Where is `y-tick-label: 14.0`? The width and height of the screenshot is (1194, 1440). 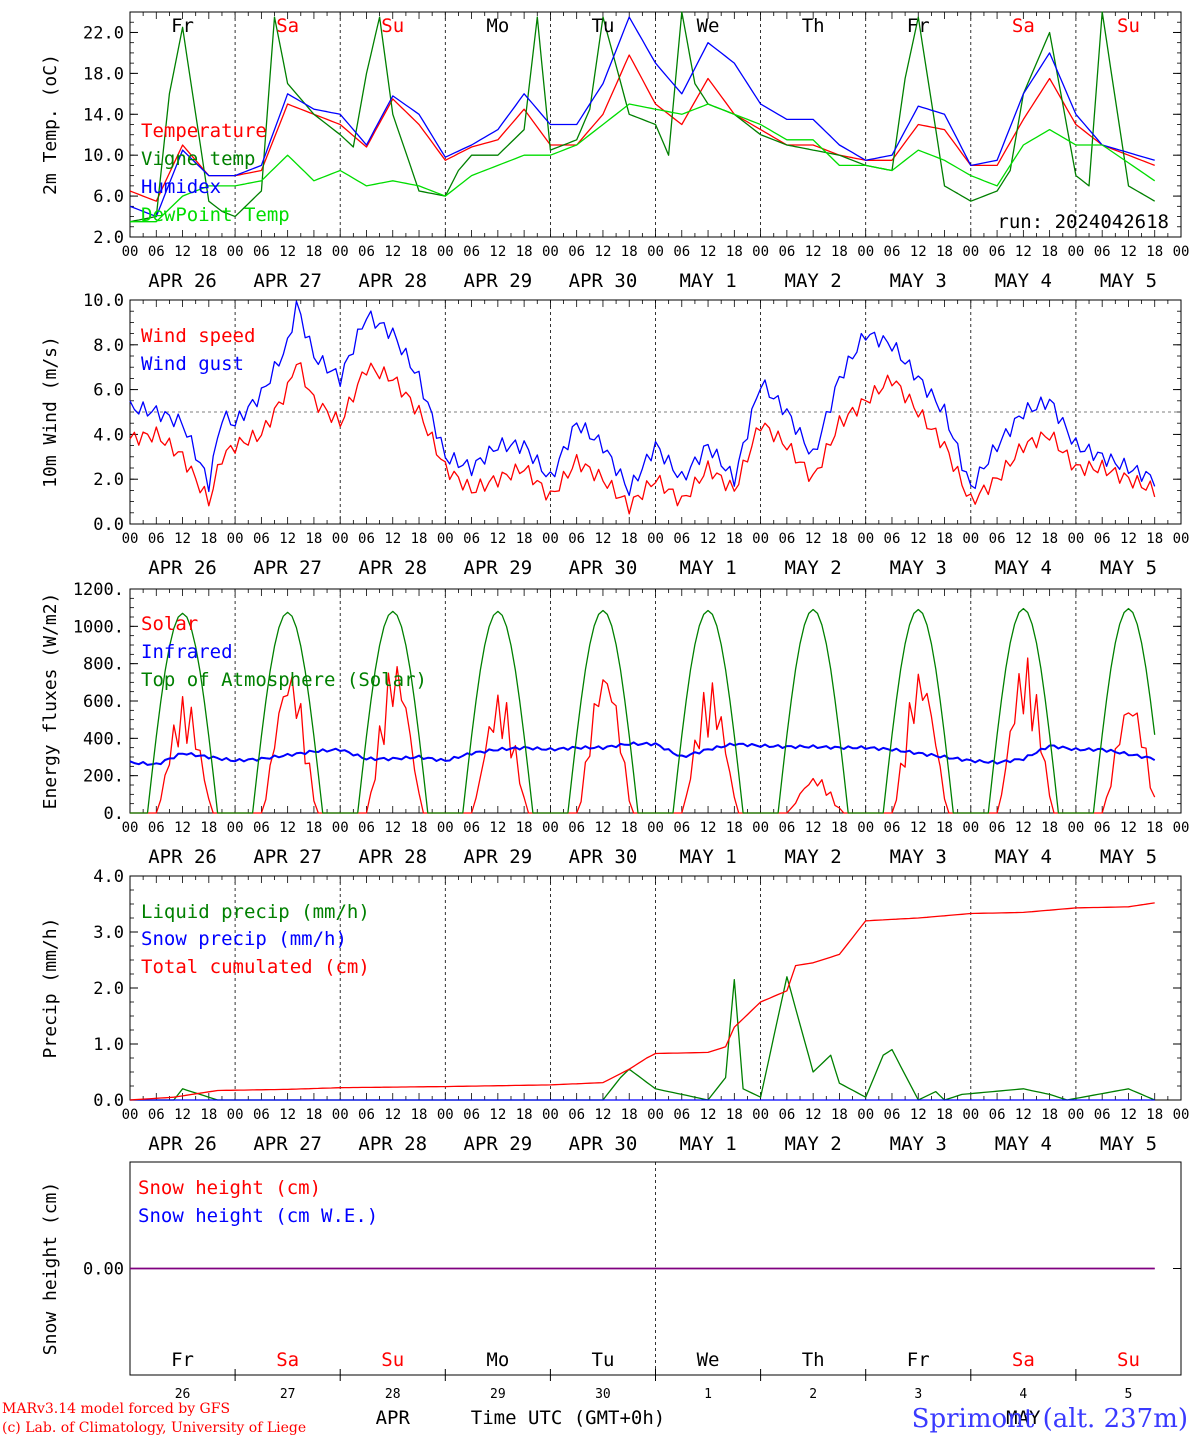 y-tick-label: 14.0 is located at coordinates (103, 115).